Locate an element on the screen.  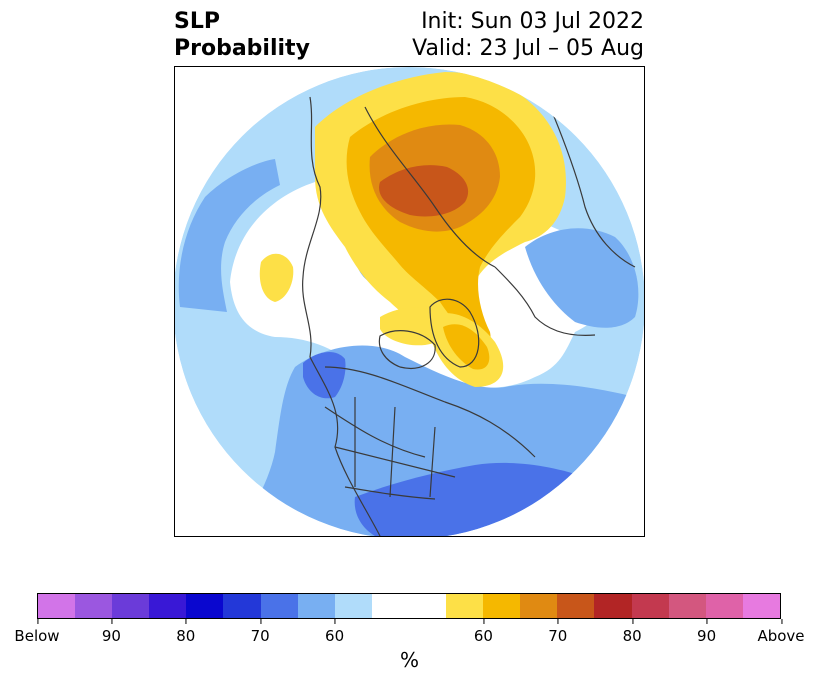
above-region-pacific-yellow is located at coordinates (276, 277).